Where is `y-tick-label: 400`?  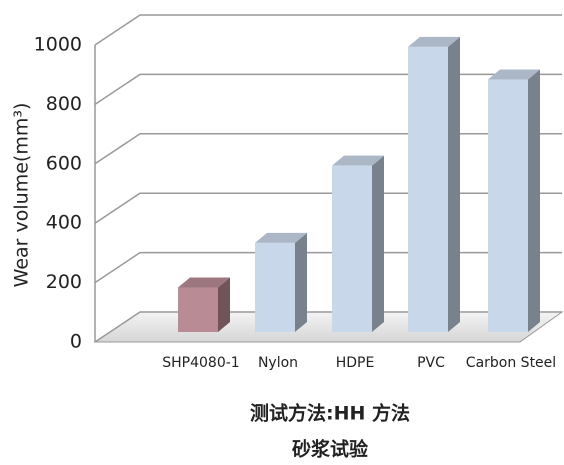
y-tick-label: 400 is located at coordinates (64, 223).